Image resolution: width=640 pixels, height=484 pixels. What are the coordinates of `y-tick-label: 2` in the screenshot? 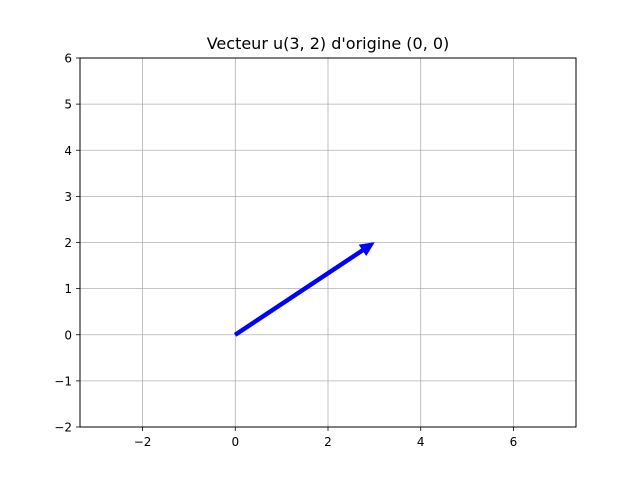 It's located at (68, 243).